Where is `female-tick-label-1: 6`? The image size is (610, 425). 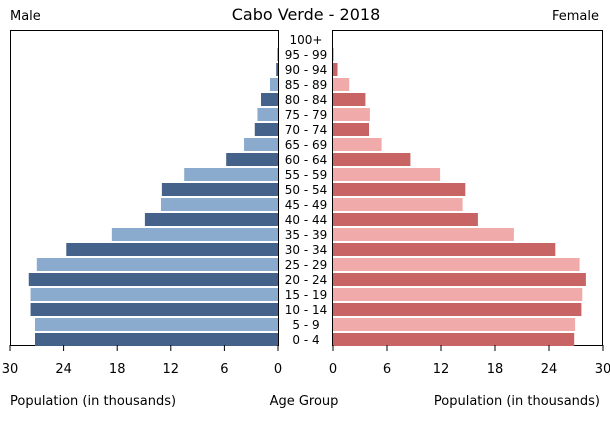
female-tick-label-1: 6 is located at coordinates (387, 369).